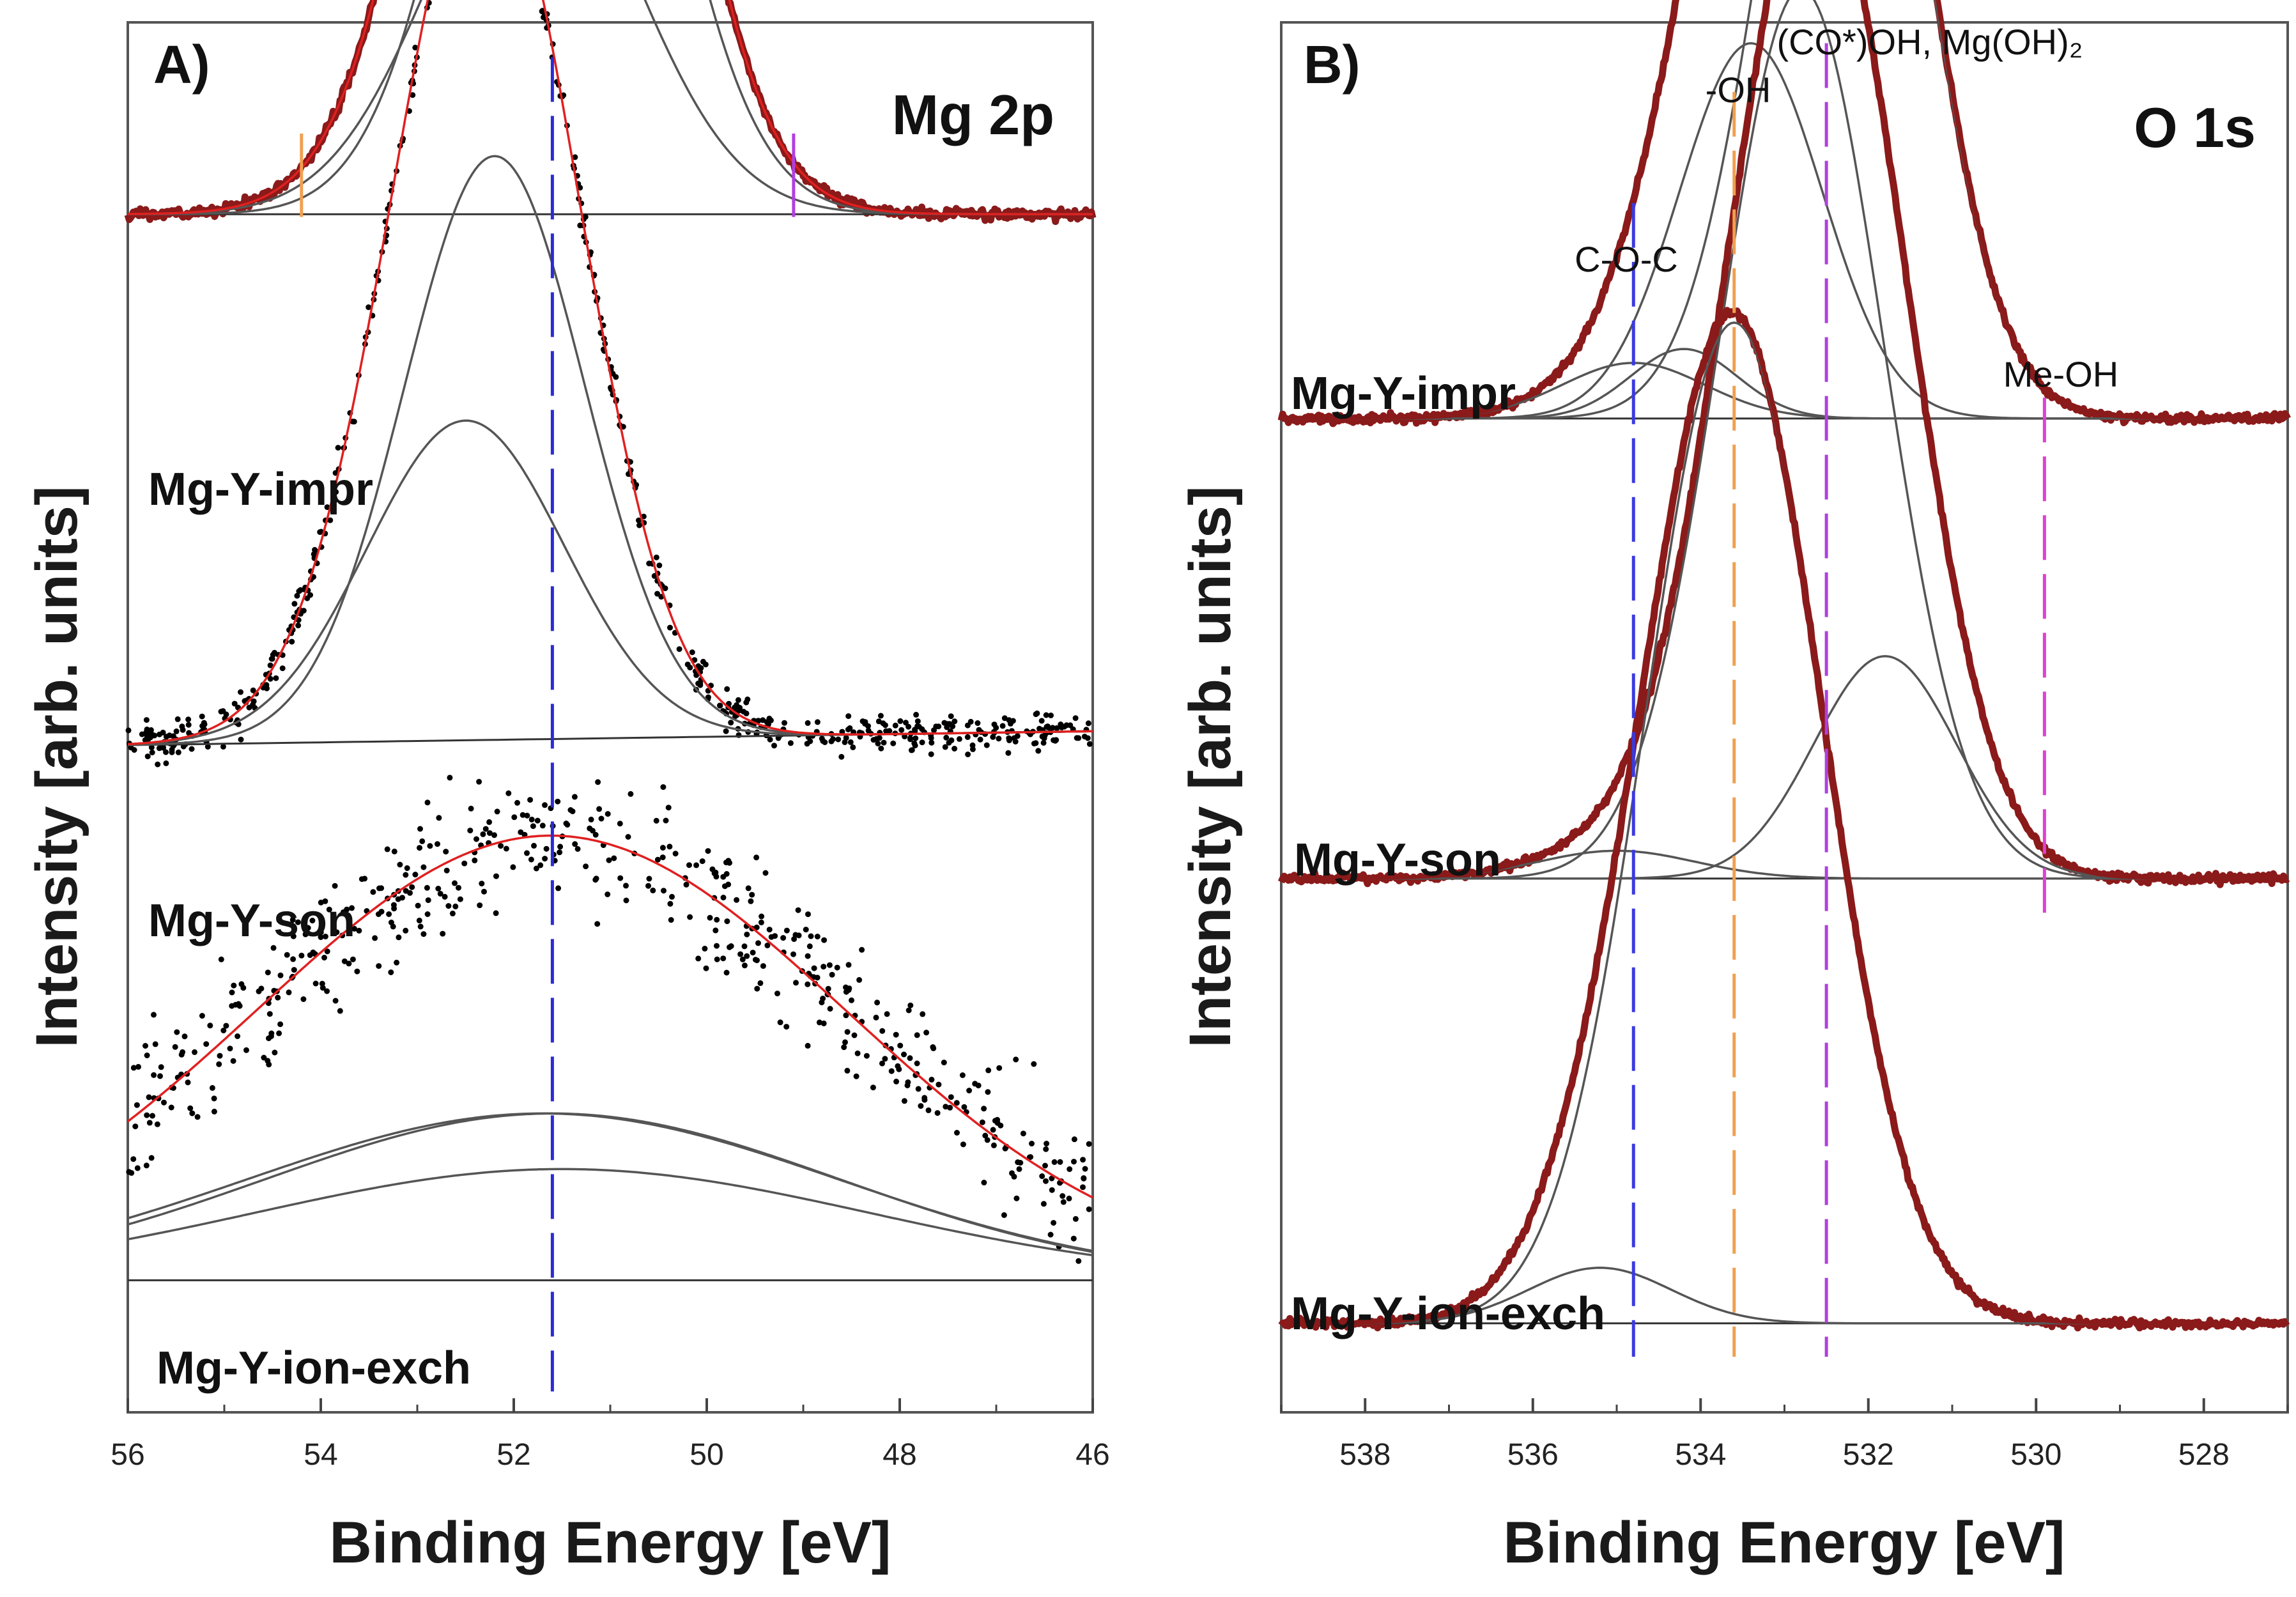 This screenshot has width=2296, height=1597. I want to click on x-tick-label: 534, so click(1700, 1455).